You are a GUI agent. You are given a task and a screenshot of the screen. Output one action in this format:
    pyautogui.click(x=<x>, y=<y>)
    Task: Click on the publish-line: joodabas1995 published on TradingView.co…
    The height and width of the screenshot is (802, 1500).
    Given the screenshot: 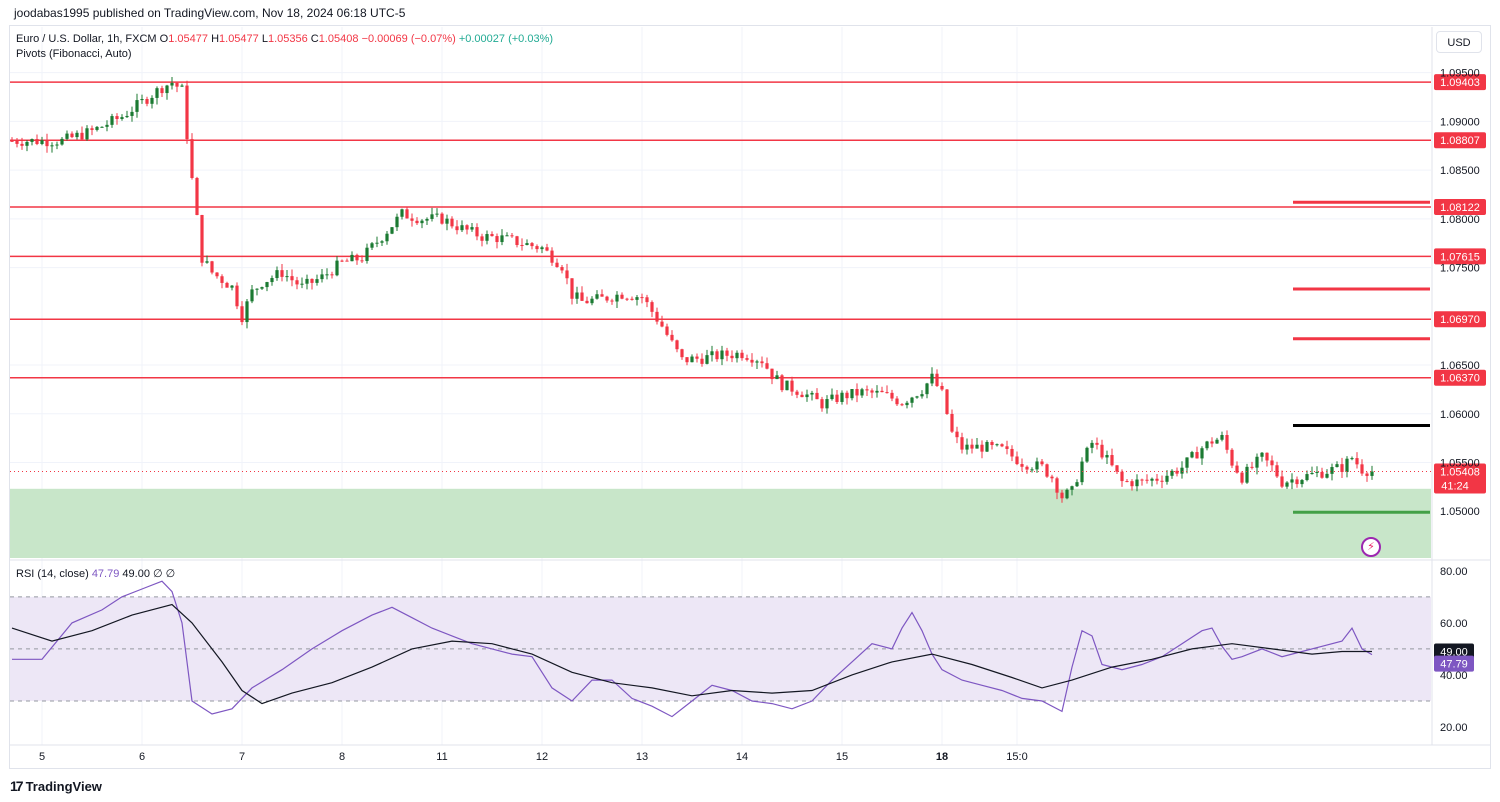 What is the action you would take?
    pyautogui.click(x=210, y=13)
    